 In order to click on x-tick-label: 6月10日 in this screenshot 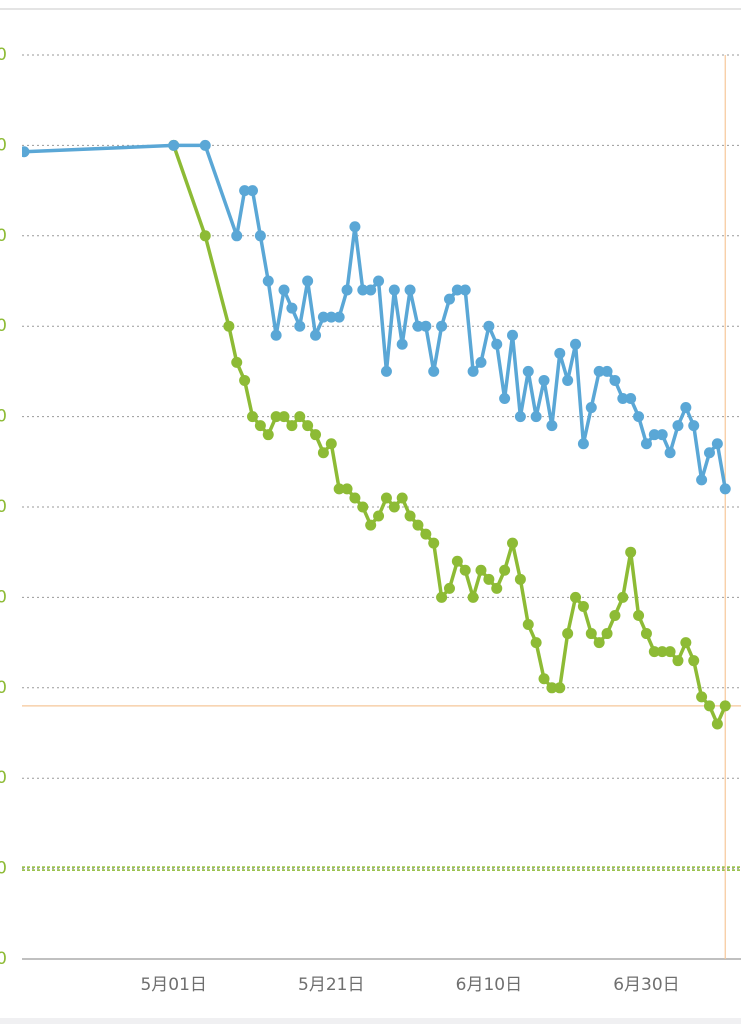, I will do `click(489, 985)`.